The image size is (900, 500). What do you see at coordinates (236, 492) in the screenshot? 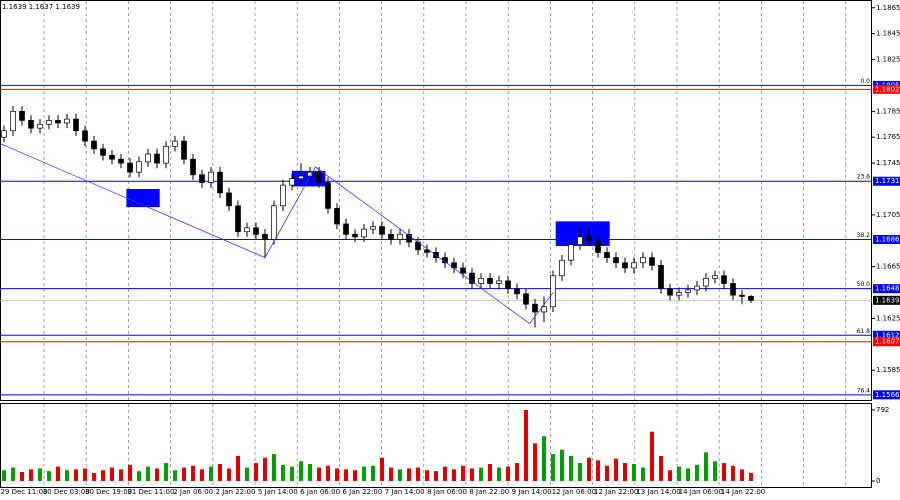
I see `x-tick-label: 2 Jan 22:00` at bounding box center [236, 492].